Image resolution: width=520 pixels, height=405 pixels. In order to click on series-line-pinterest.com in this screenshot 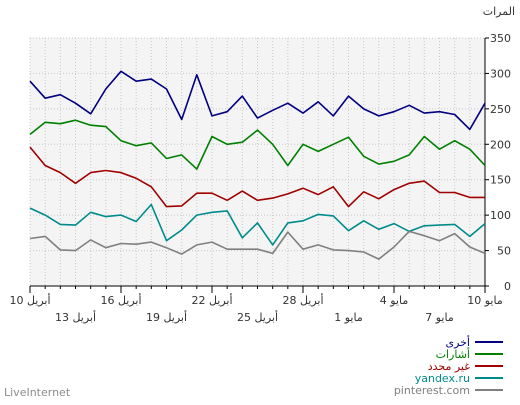, I will do `click(257, 245)`.